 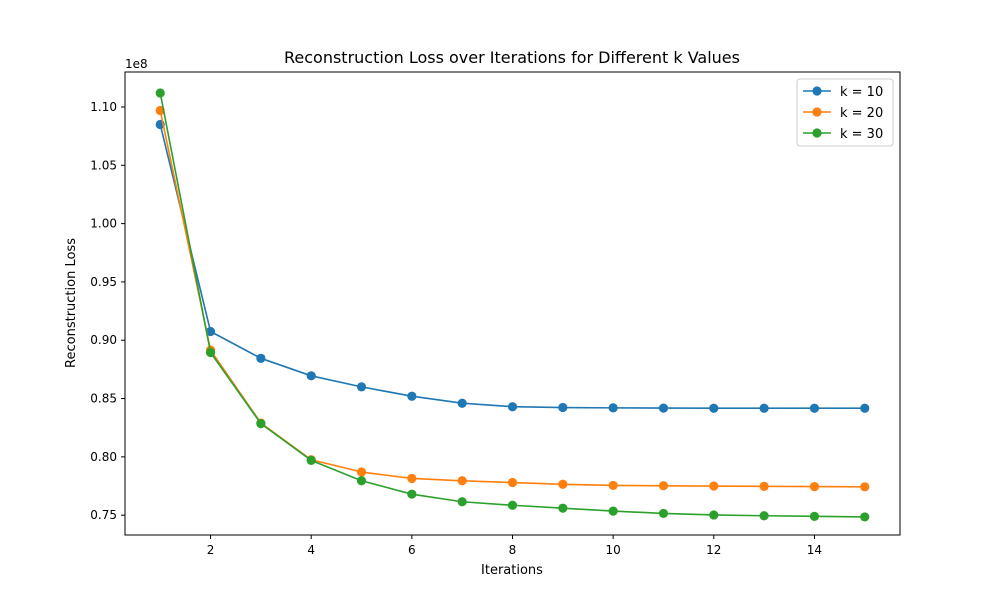 I want to click on legend-item: k = 10, so click(x=843, y=92).